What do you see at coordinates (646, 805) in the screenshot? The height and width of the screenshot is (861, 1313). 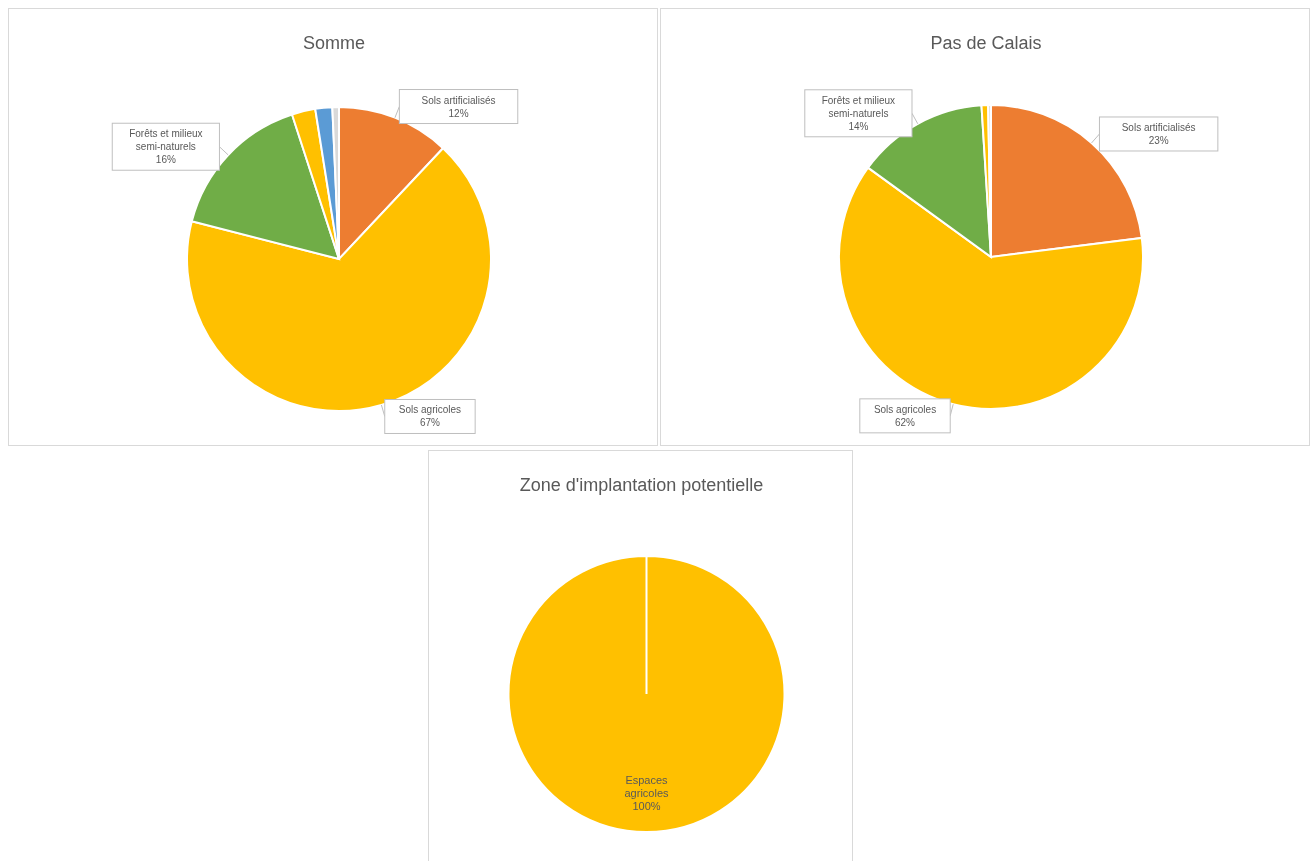 I see `data-label: 100%` at bounding box center [646, 805].